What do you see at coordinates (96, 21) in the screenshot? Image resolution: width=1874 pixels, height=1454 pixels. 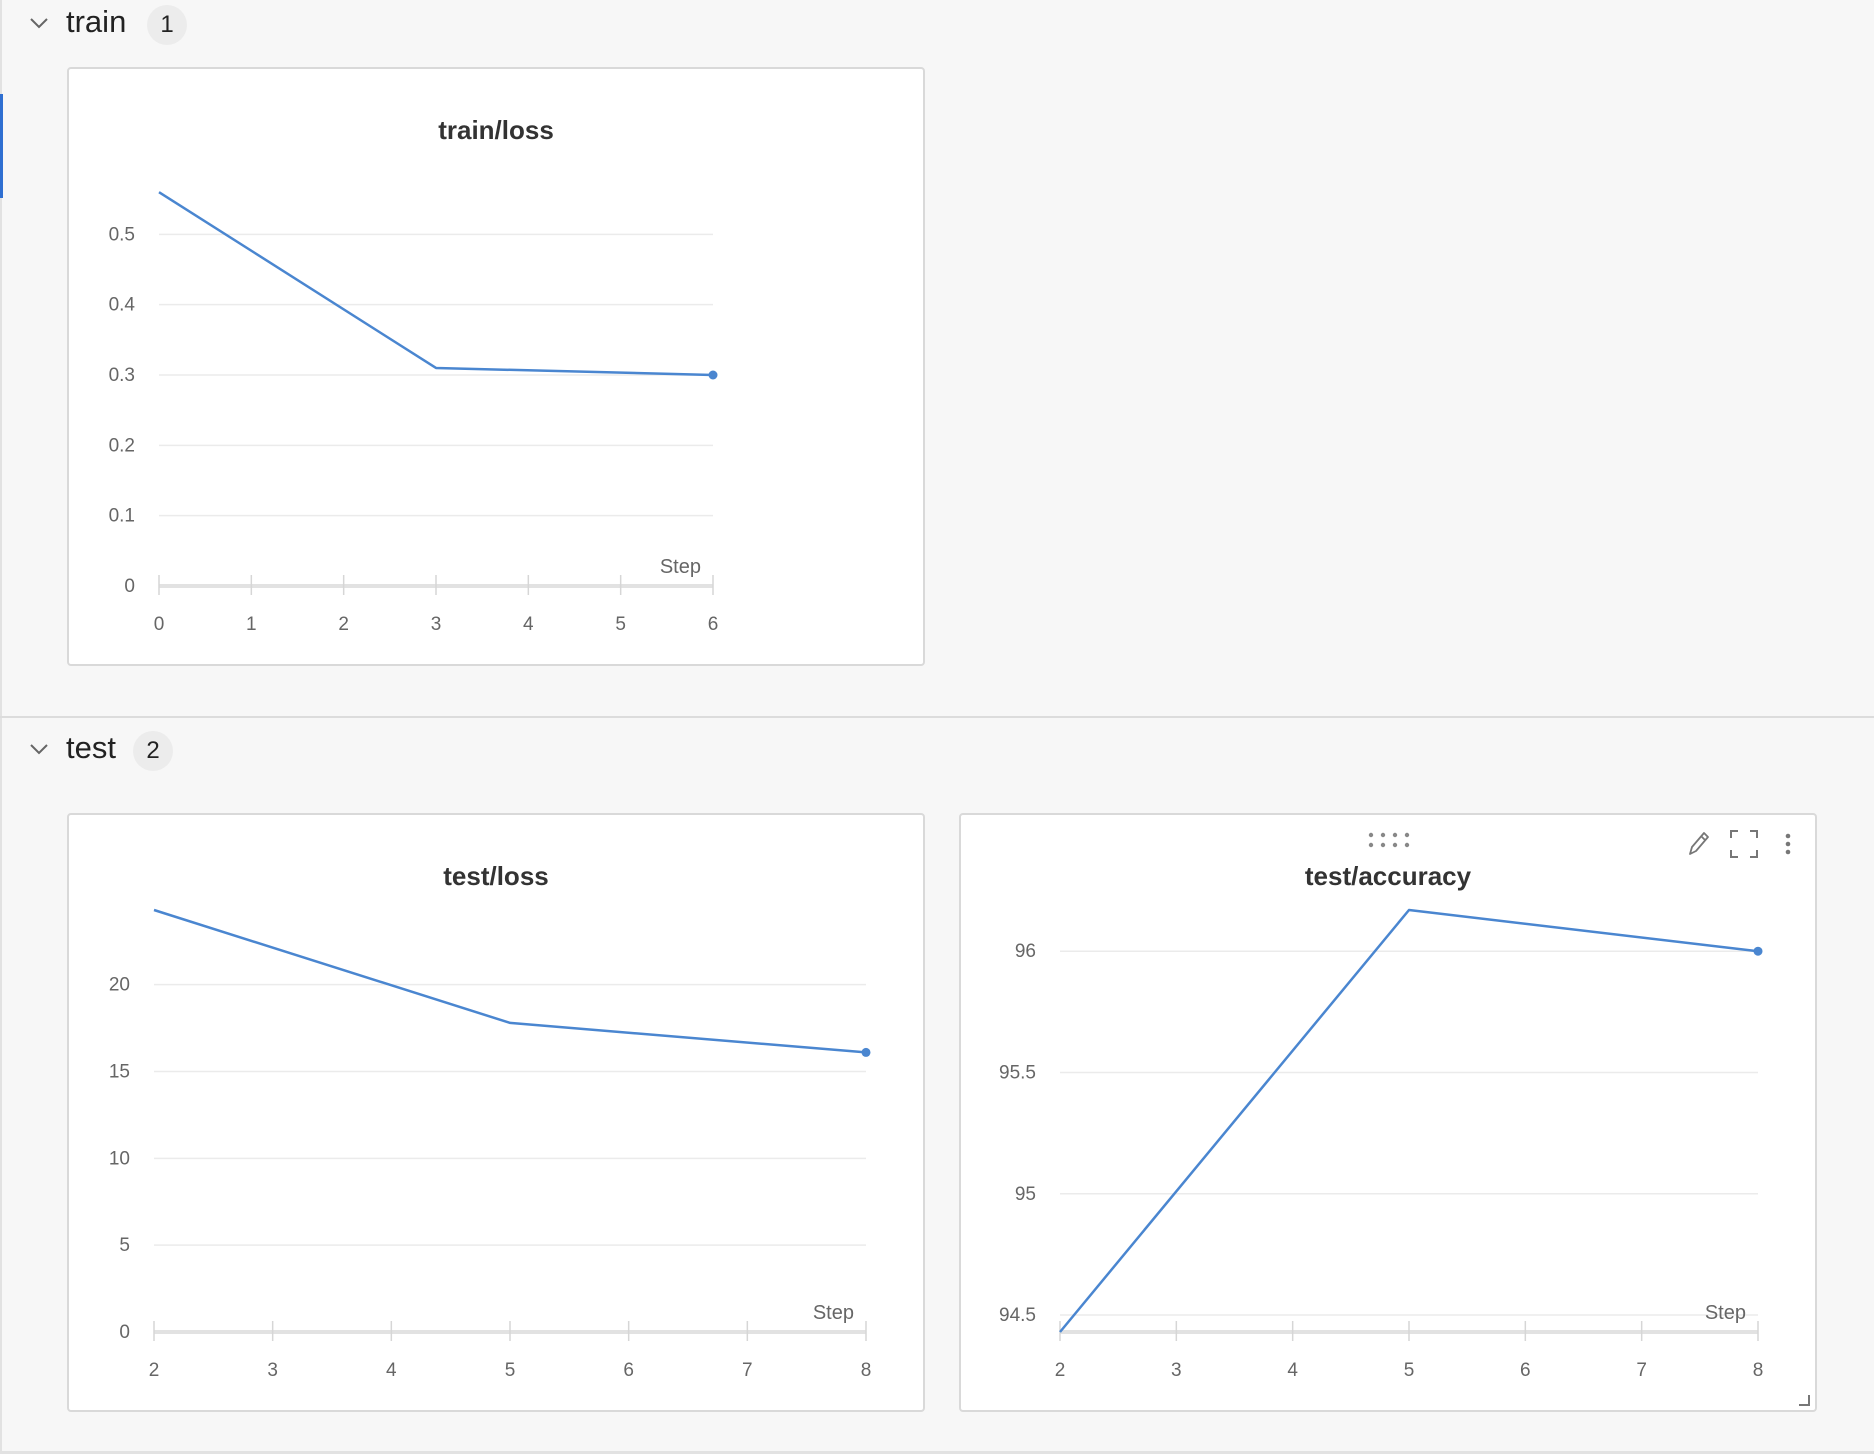 I see `section-title: train` at bounding box center [96, 21].